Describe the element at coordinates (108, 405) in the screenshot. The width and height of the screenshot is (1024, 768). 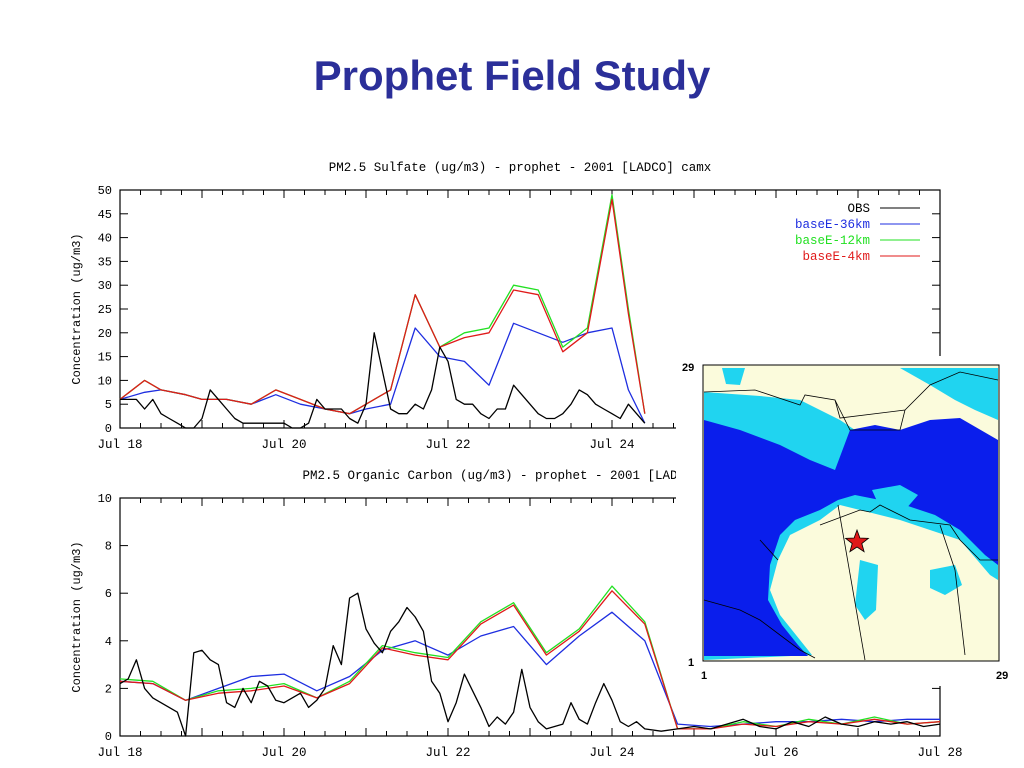
I see `y-tick-label: 5` at that location.